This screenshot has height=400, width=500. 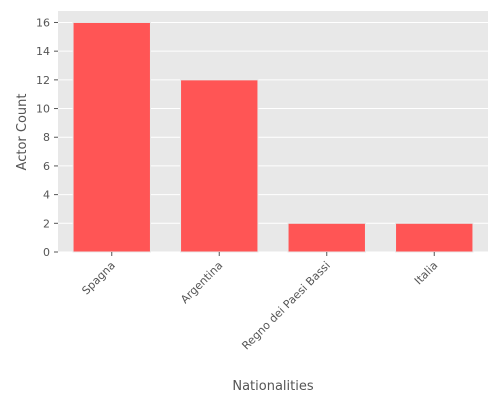 What do you see at coordinates (43, 109) in the screenshot?
I see `y-tick-label: 10` at bounding box center [43, 109].